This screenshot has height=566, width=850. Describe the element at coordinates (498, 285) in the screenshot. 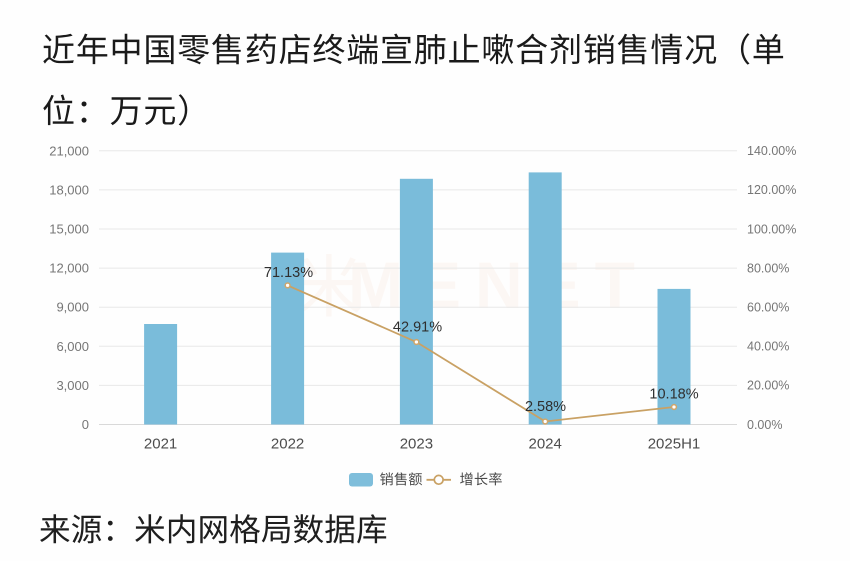

I see `svg-text: MENET` at that location.